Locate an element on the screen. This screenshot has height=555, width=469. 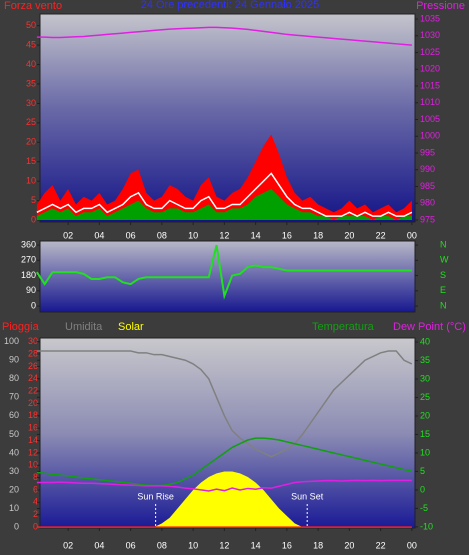
annotation: Sun Set is located at coordinates (307, 496).